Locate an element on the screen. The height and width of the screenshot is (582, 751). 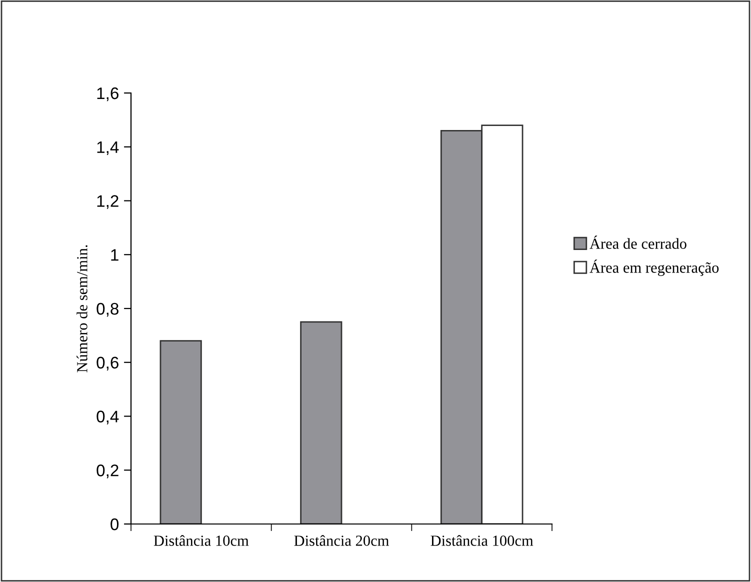
y-tick-label: 1,6 is located at coordinates (107, 94).